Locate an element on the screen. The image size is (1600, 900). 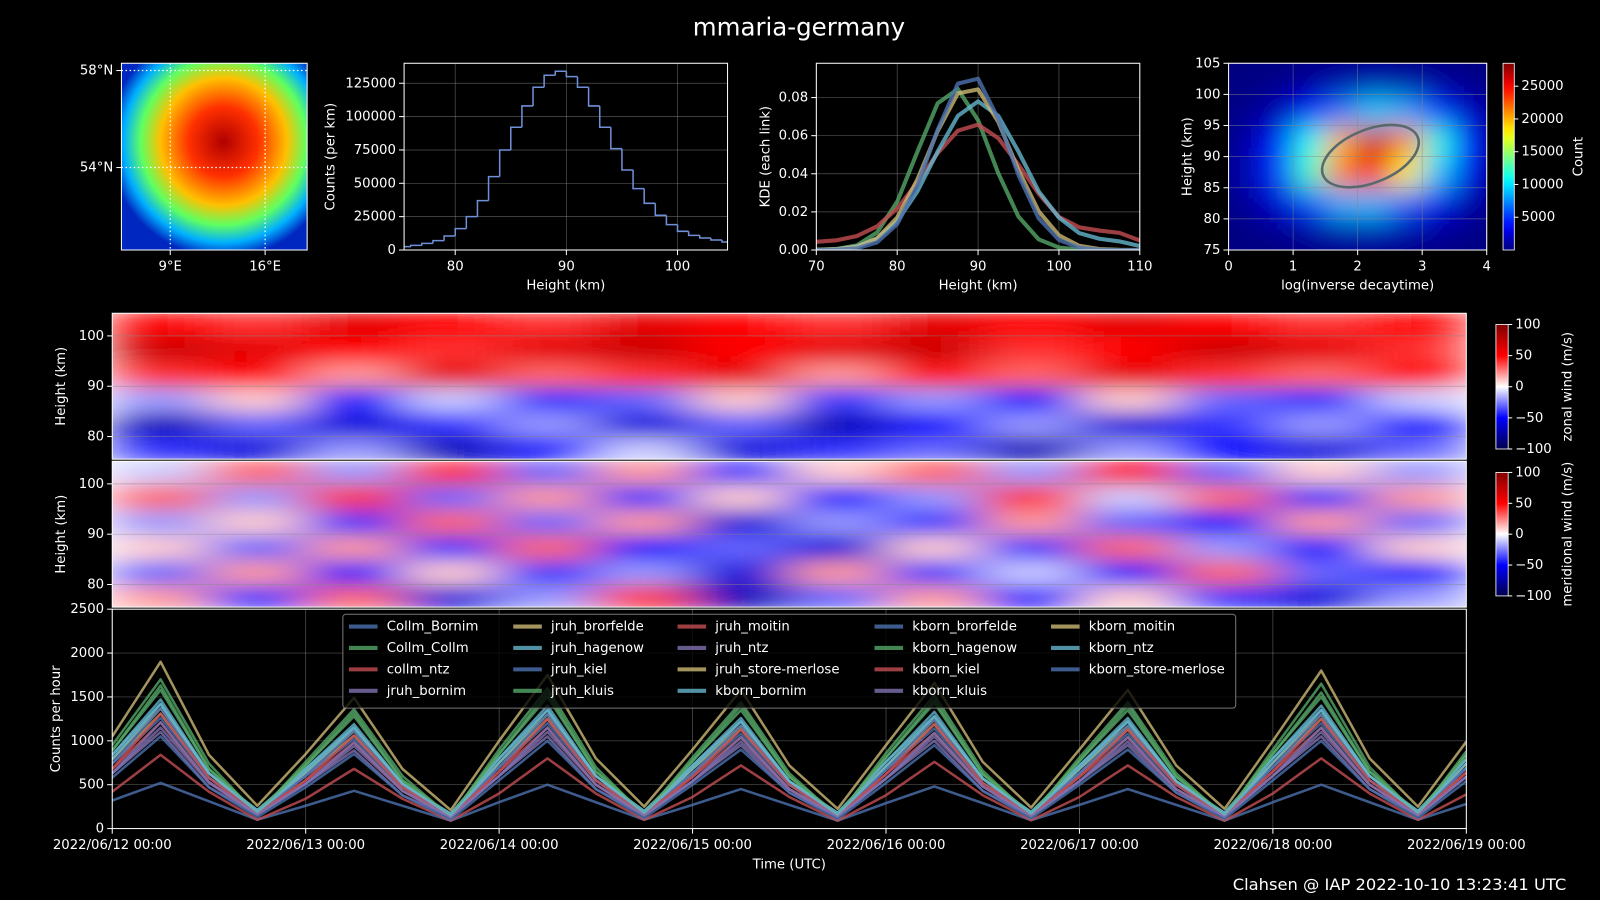
y-tick-label: 2000 is located at coordinates (87, 653).